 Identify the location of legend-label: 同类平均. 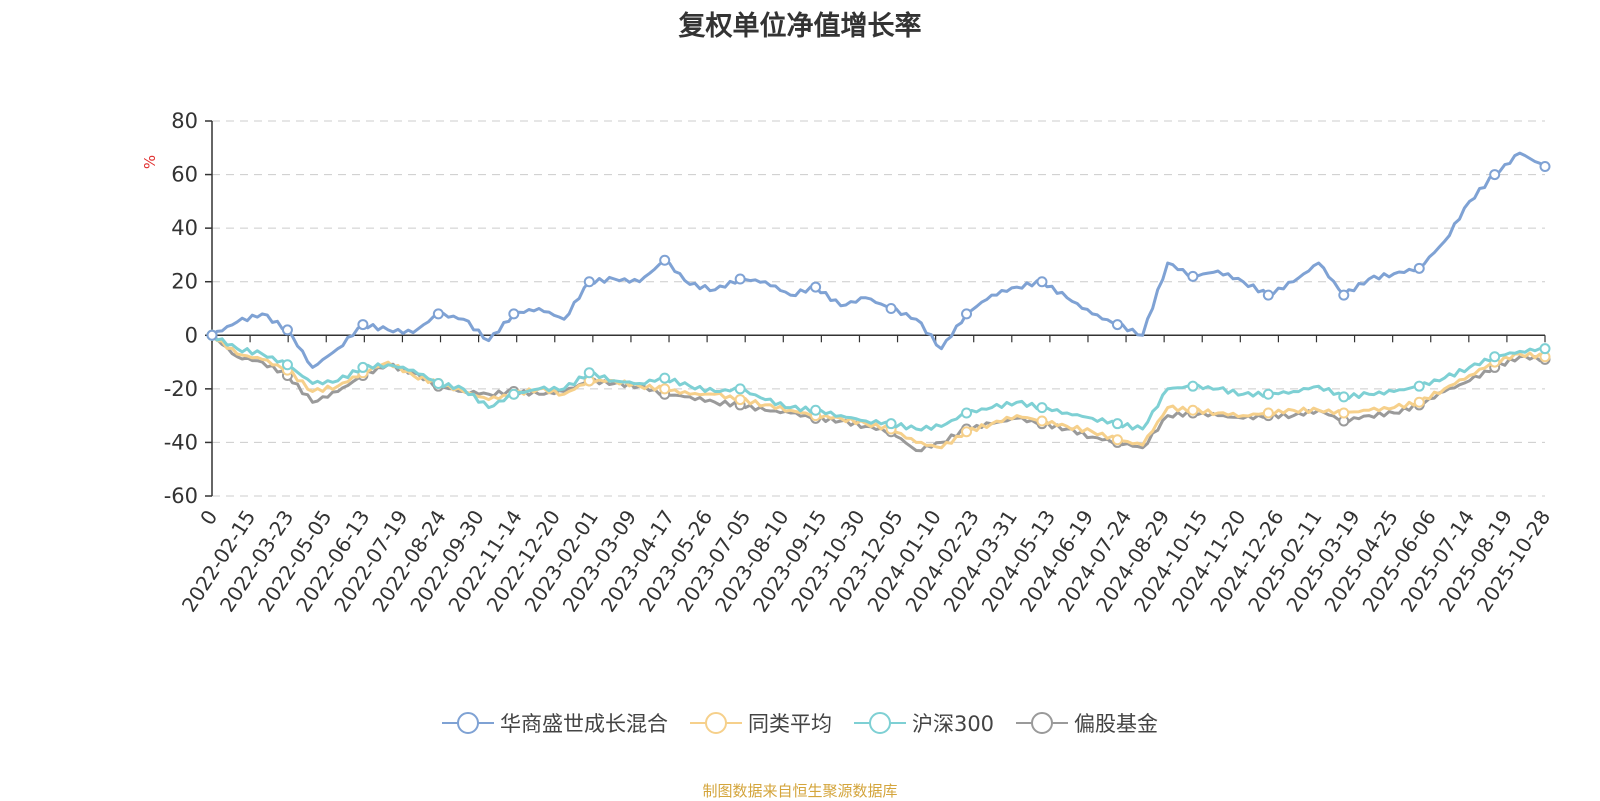
(789, 724).